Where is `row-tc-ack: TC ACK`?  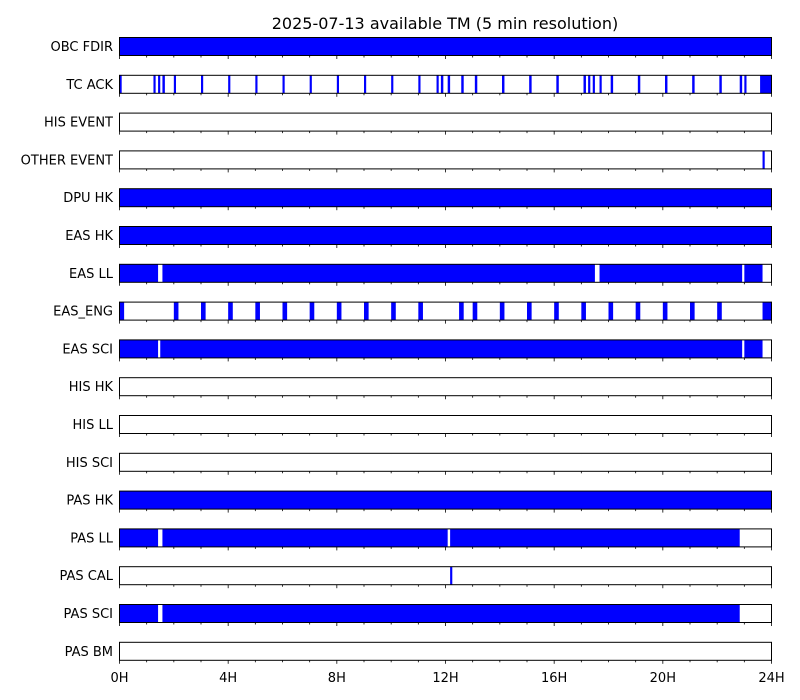 row-tc-ack: TC ACK is located at coordinates (418, 85).